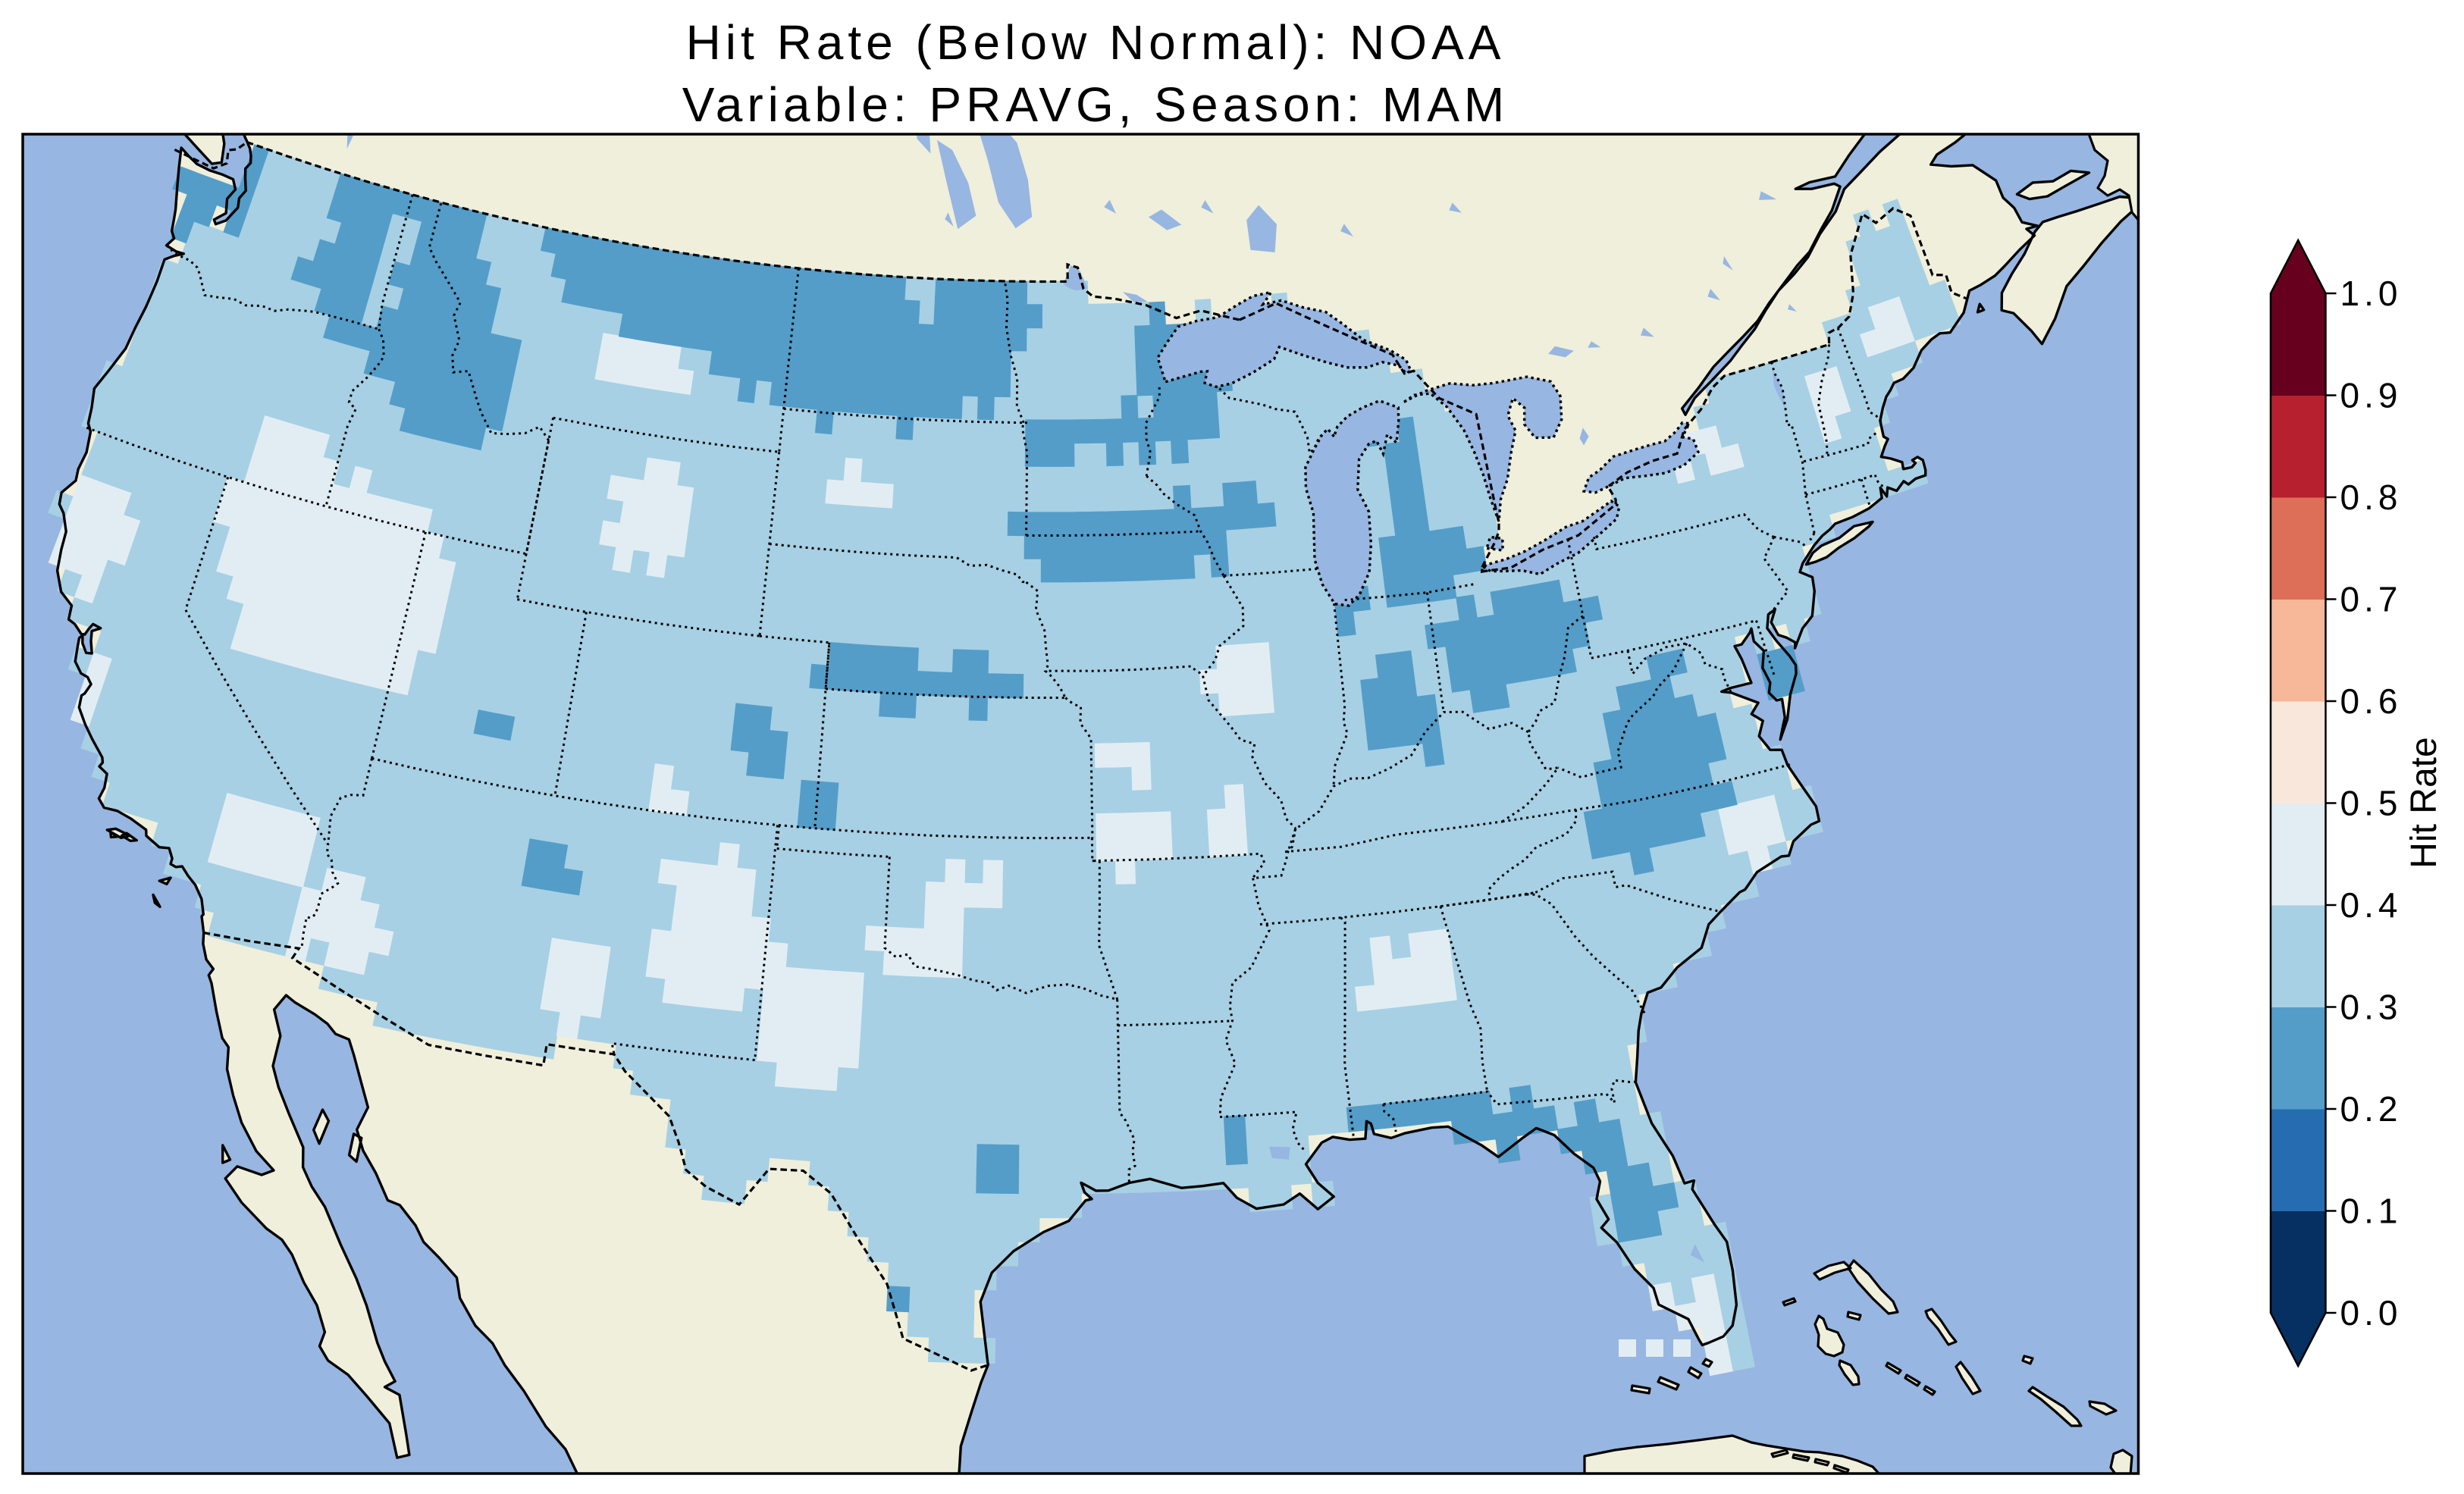 The image size is (2464, 1494). What do you see at coordinates (2371, 1109) in the screenshot?
I see `svg-text: 0.2` at bounding box center [2371, 1109].